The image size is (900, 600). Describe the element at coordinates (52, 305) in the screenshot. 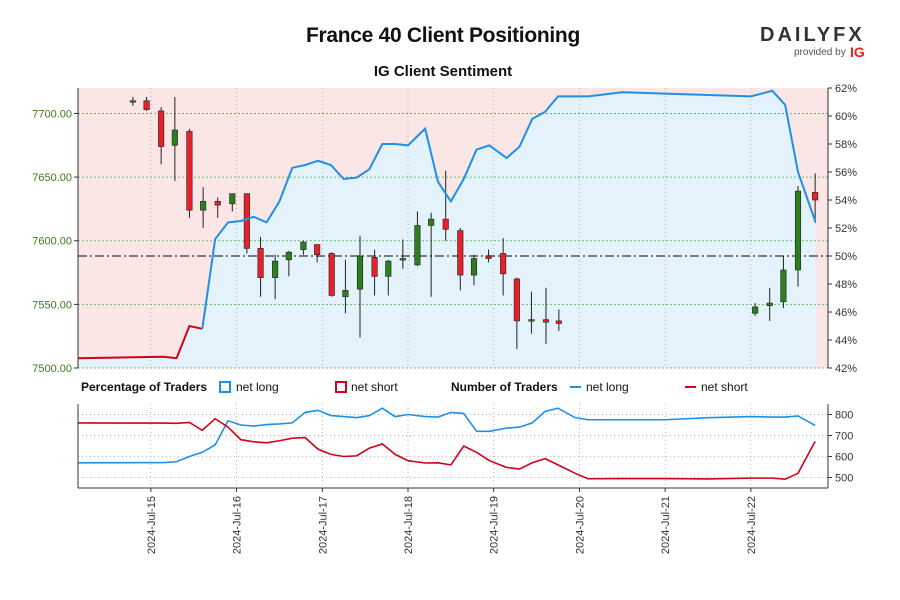

I see `price-tick-label: 7550.00` at that location.